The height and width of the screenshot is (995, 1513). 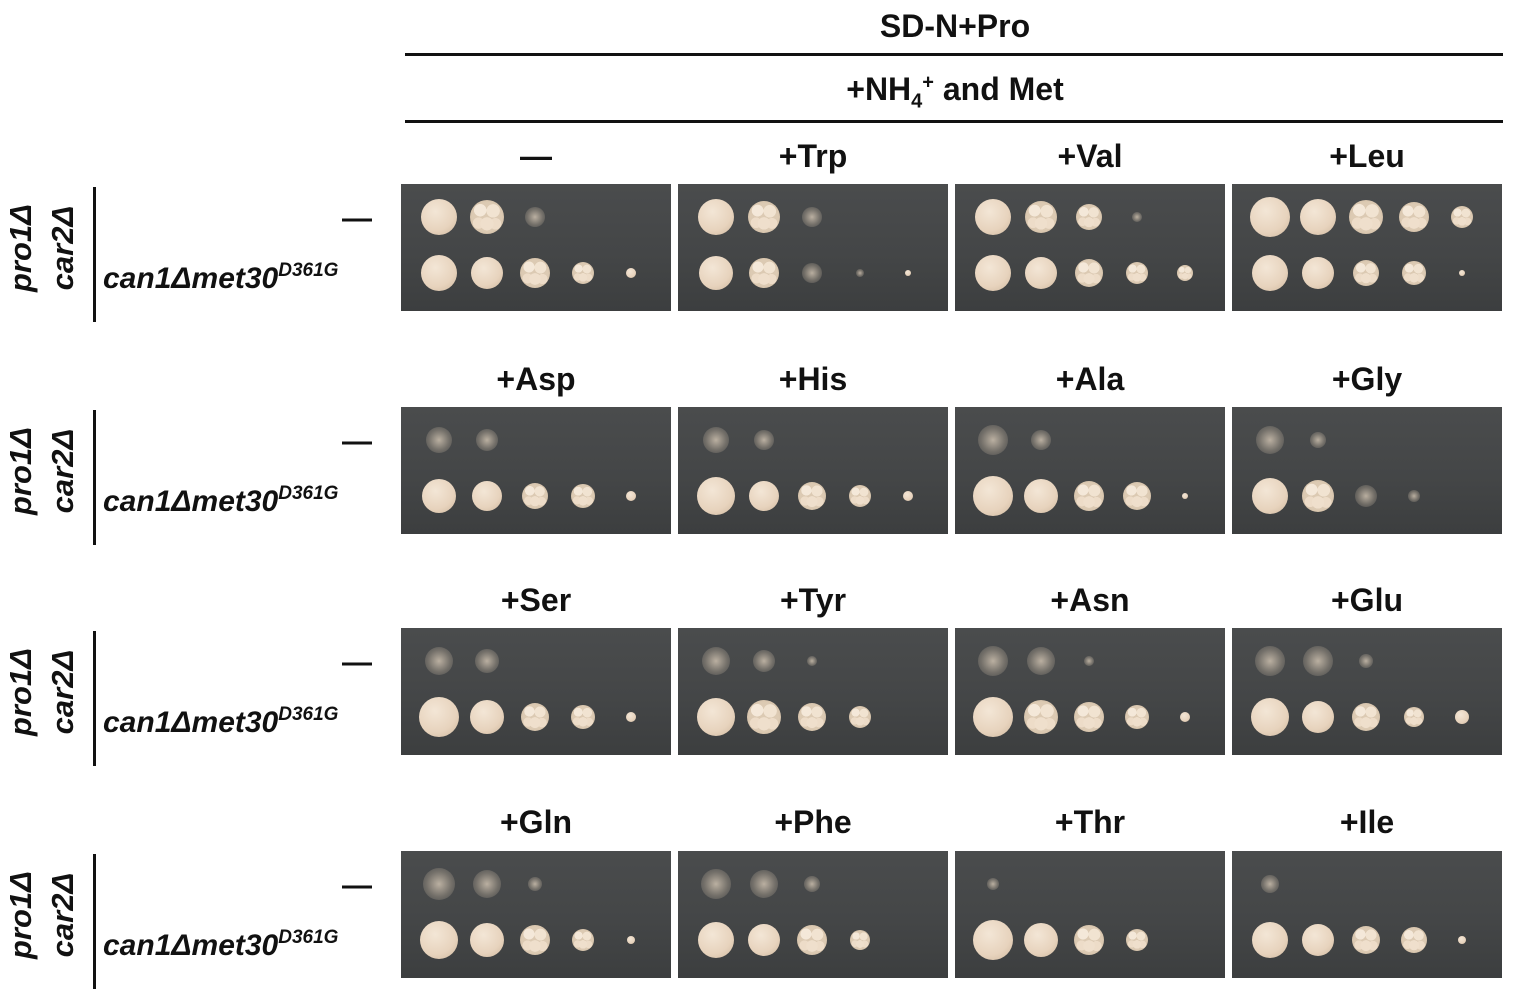 I want to click on condition-label: +Trp, so click(x=813, y=156).